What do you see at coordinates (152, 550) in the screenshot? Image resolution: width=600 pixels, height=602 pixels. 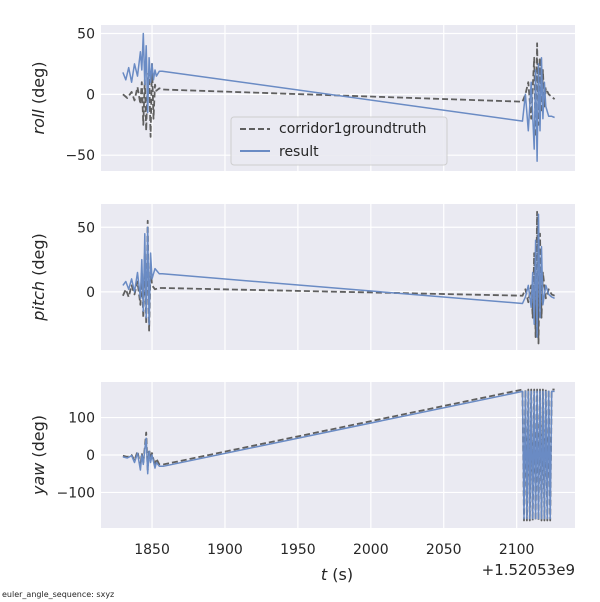 I see `x-tick-label: 1850` at bounding box center [152, 550].